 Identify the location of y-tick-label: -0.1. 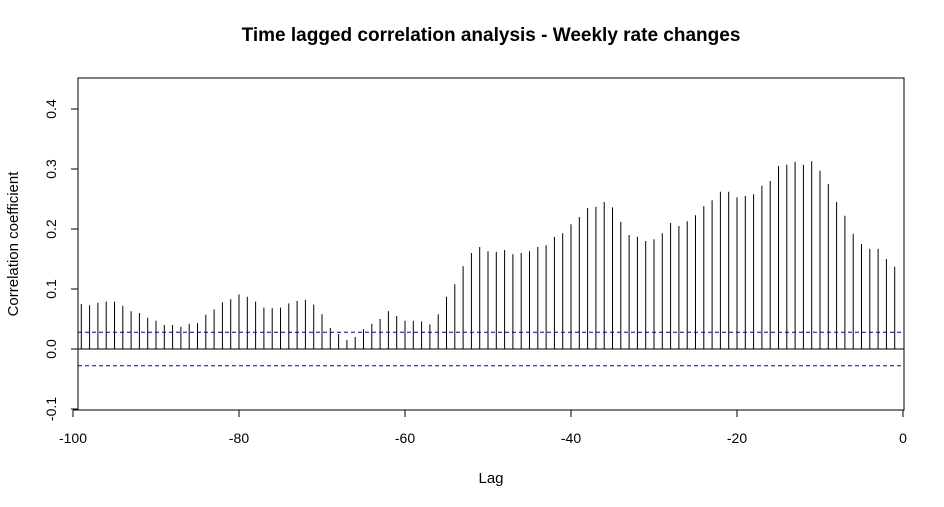
(51, 409).